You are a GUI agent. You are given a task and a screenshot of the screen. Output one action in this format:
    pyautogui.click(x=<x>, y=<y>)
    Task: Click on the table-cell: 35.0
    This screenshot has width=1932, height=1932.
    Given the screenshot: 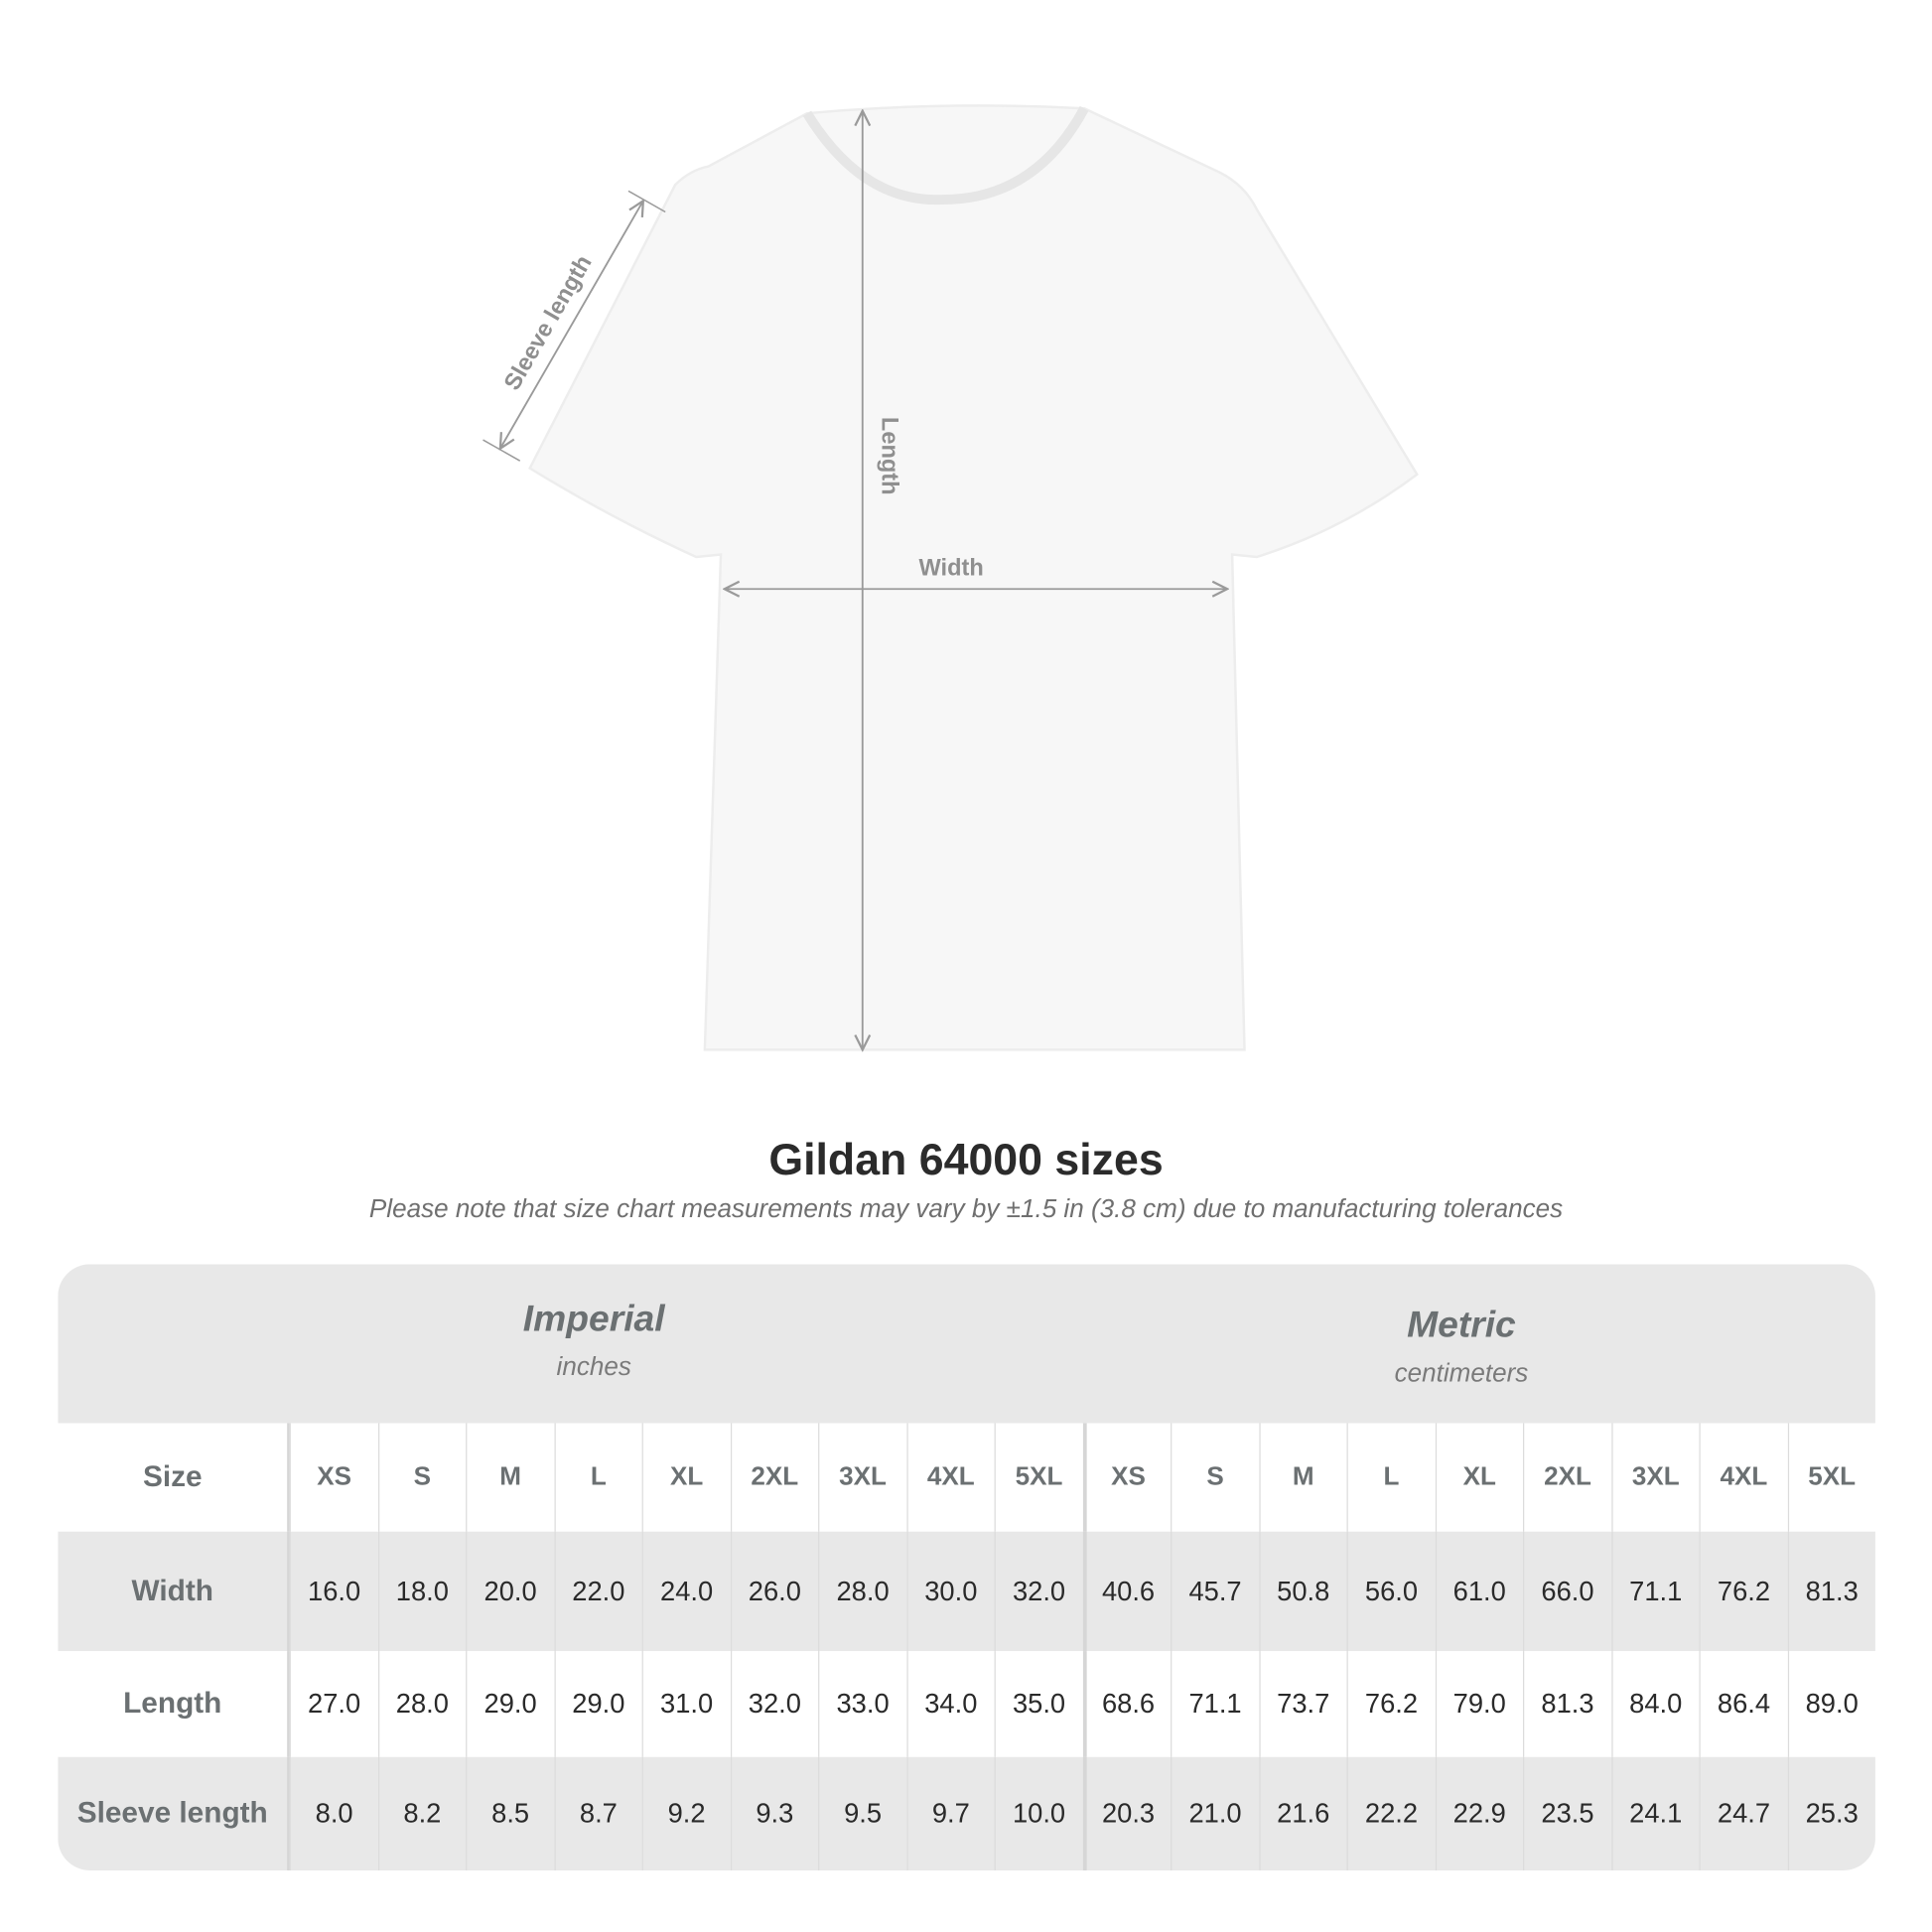 What is the action you would take?
    pyautogui.click(x=1038, y=1704)
    